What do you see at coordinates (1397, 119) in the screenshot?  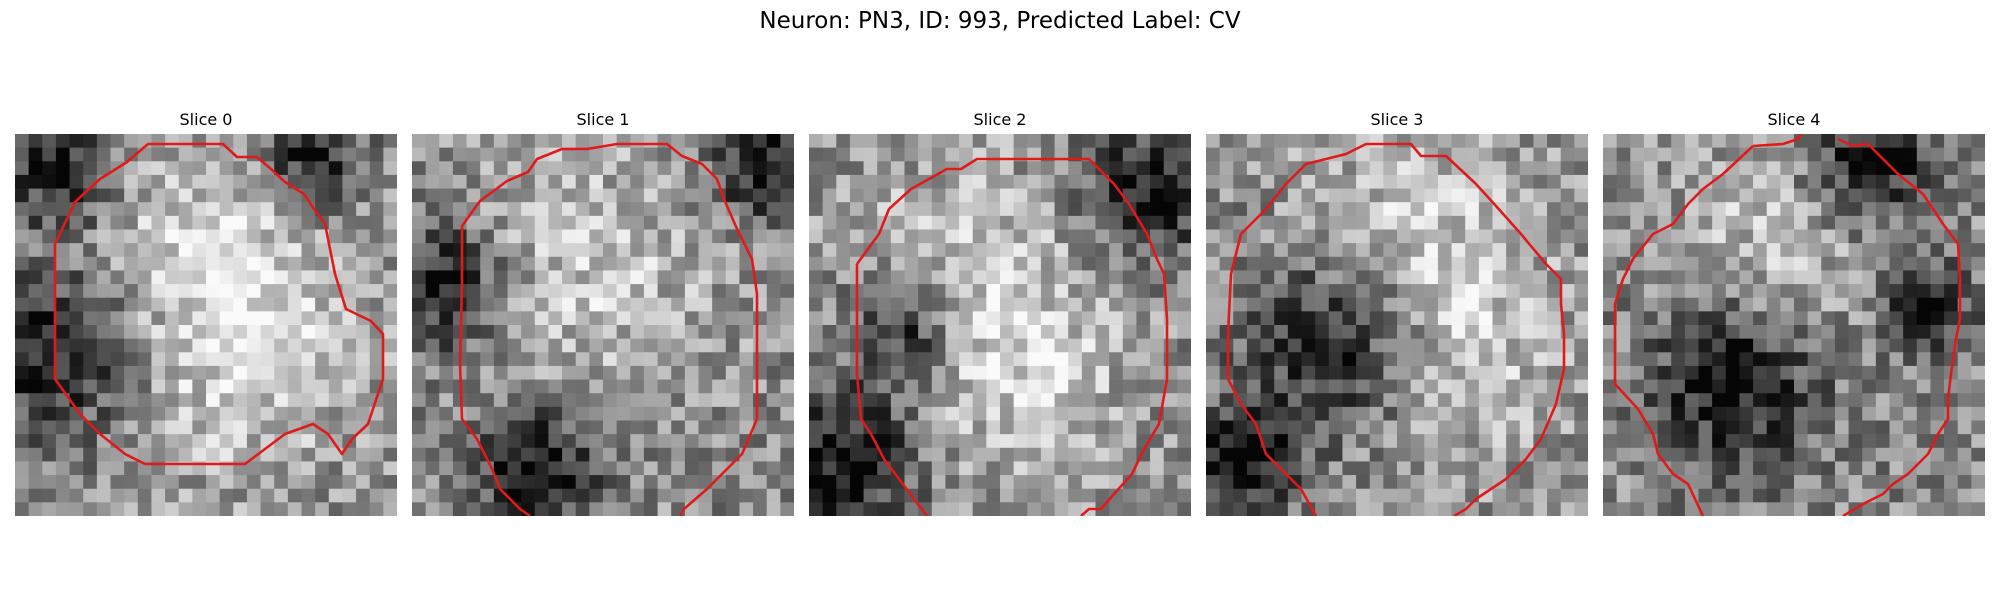 I see `slice-title: Slice 3` at bounding box center [1397, 119].